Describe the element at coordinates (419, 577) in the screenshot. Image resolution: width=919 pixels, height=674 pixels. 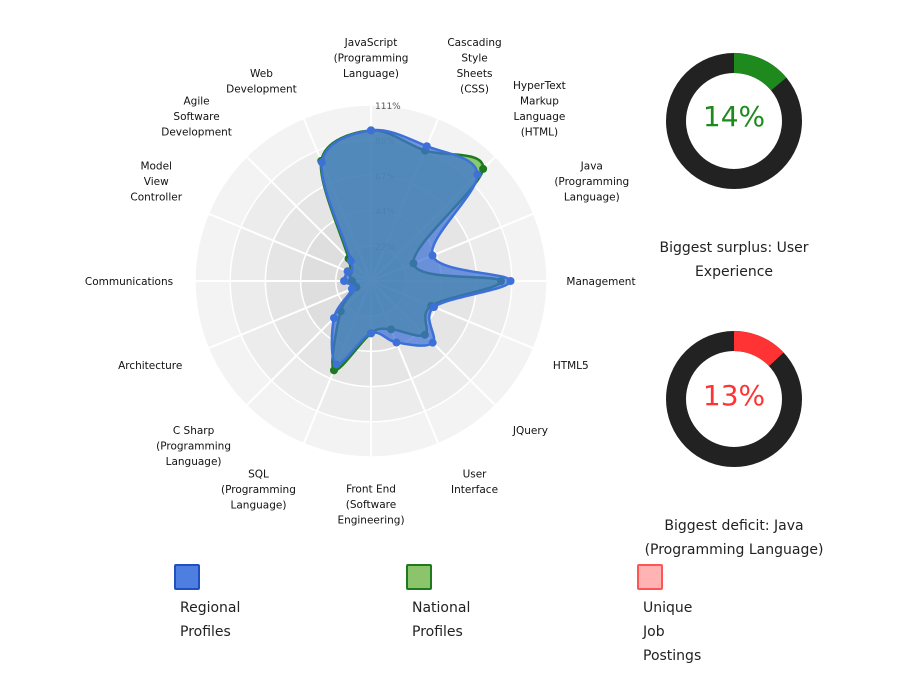
I see `legend-national-swatch` at that location.